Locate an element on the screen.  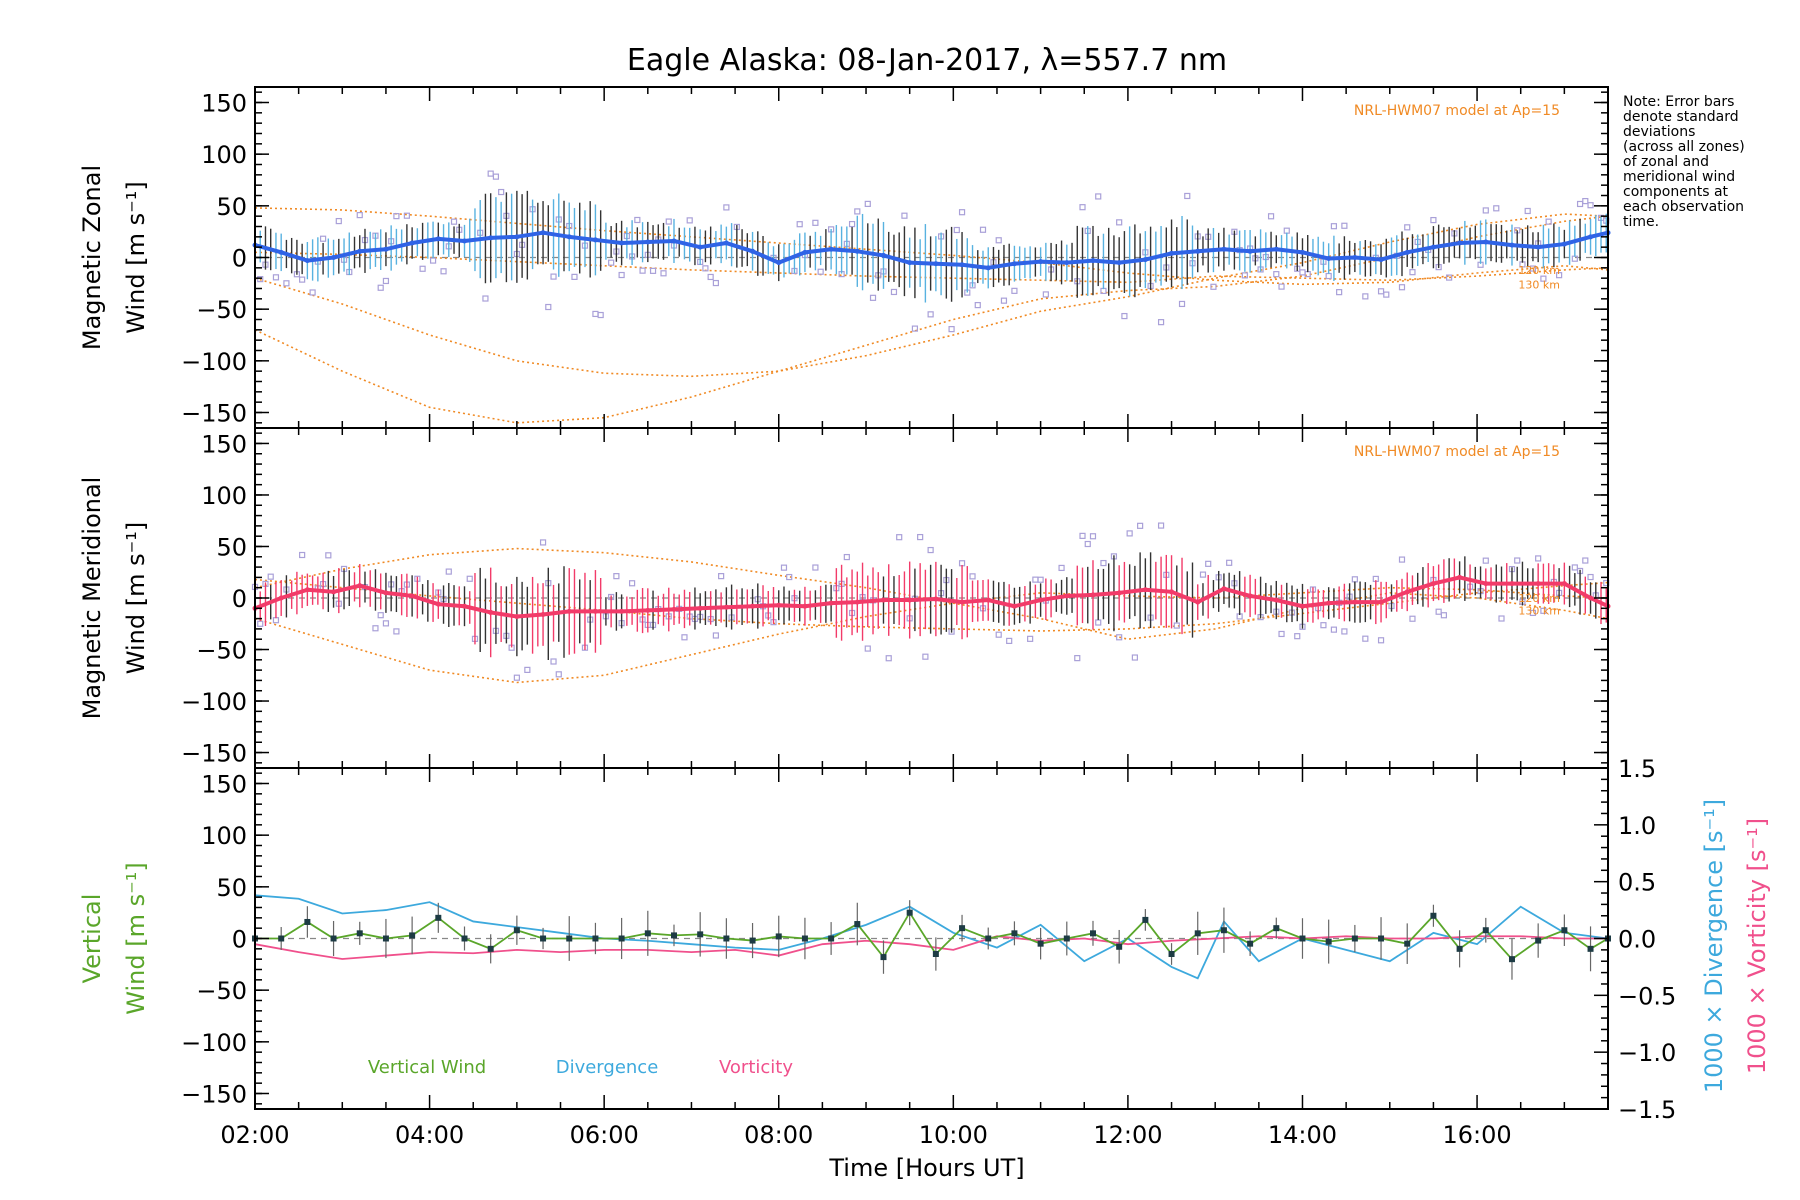
y-label-line1: Magnetic Meridional is located at coordinates (92, 598).